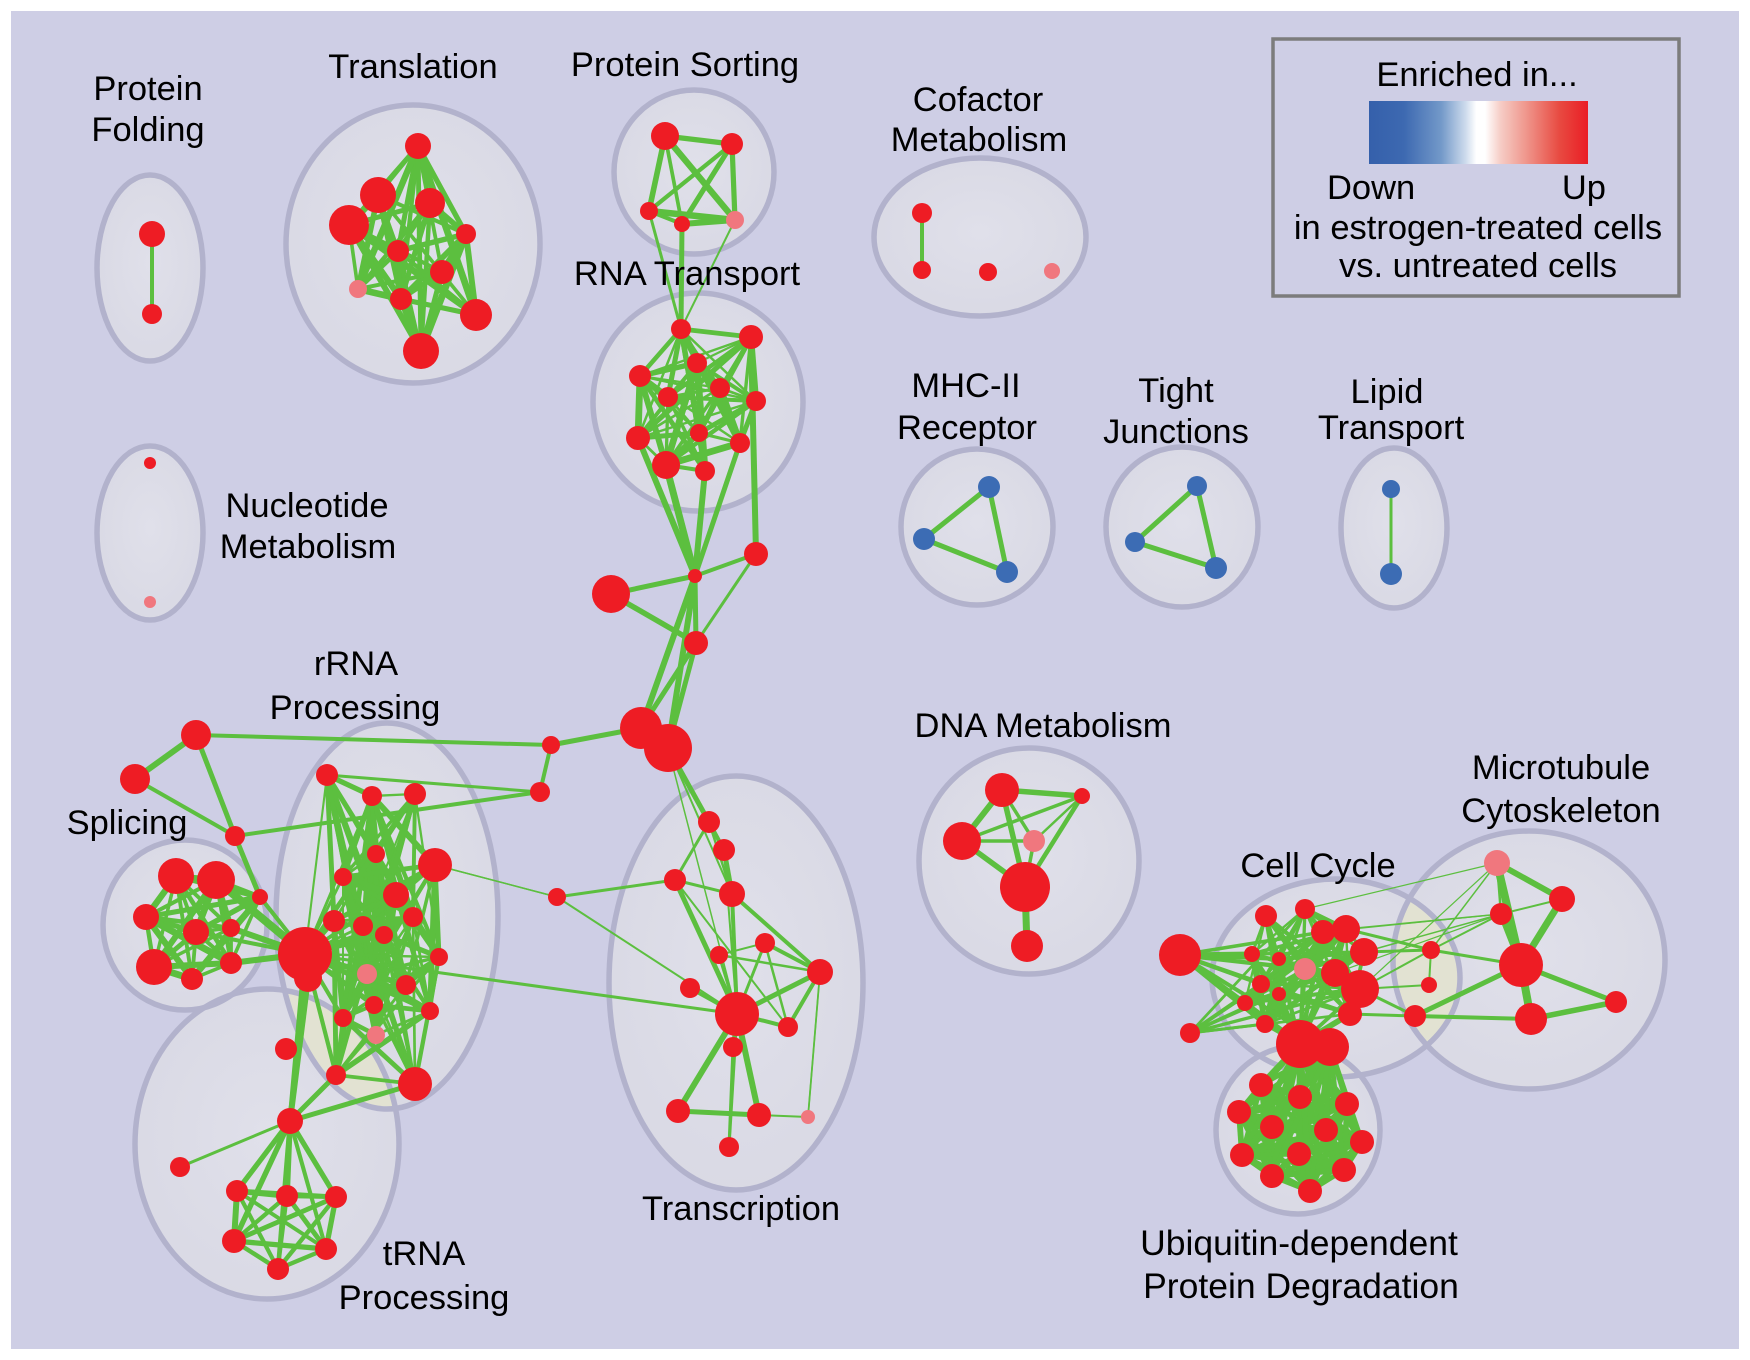 The width and height of the screenshot is (1750, 1360). Describe the element at coordinates (1584, 188) in the screenshot. I see `svg-text: Up` at that location.